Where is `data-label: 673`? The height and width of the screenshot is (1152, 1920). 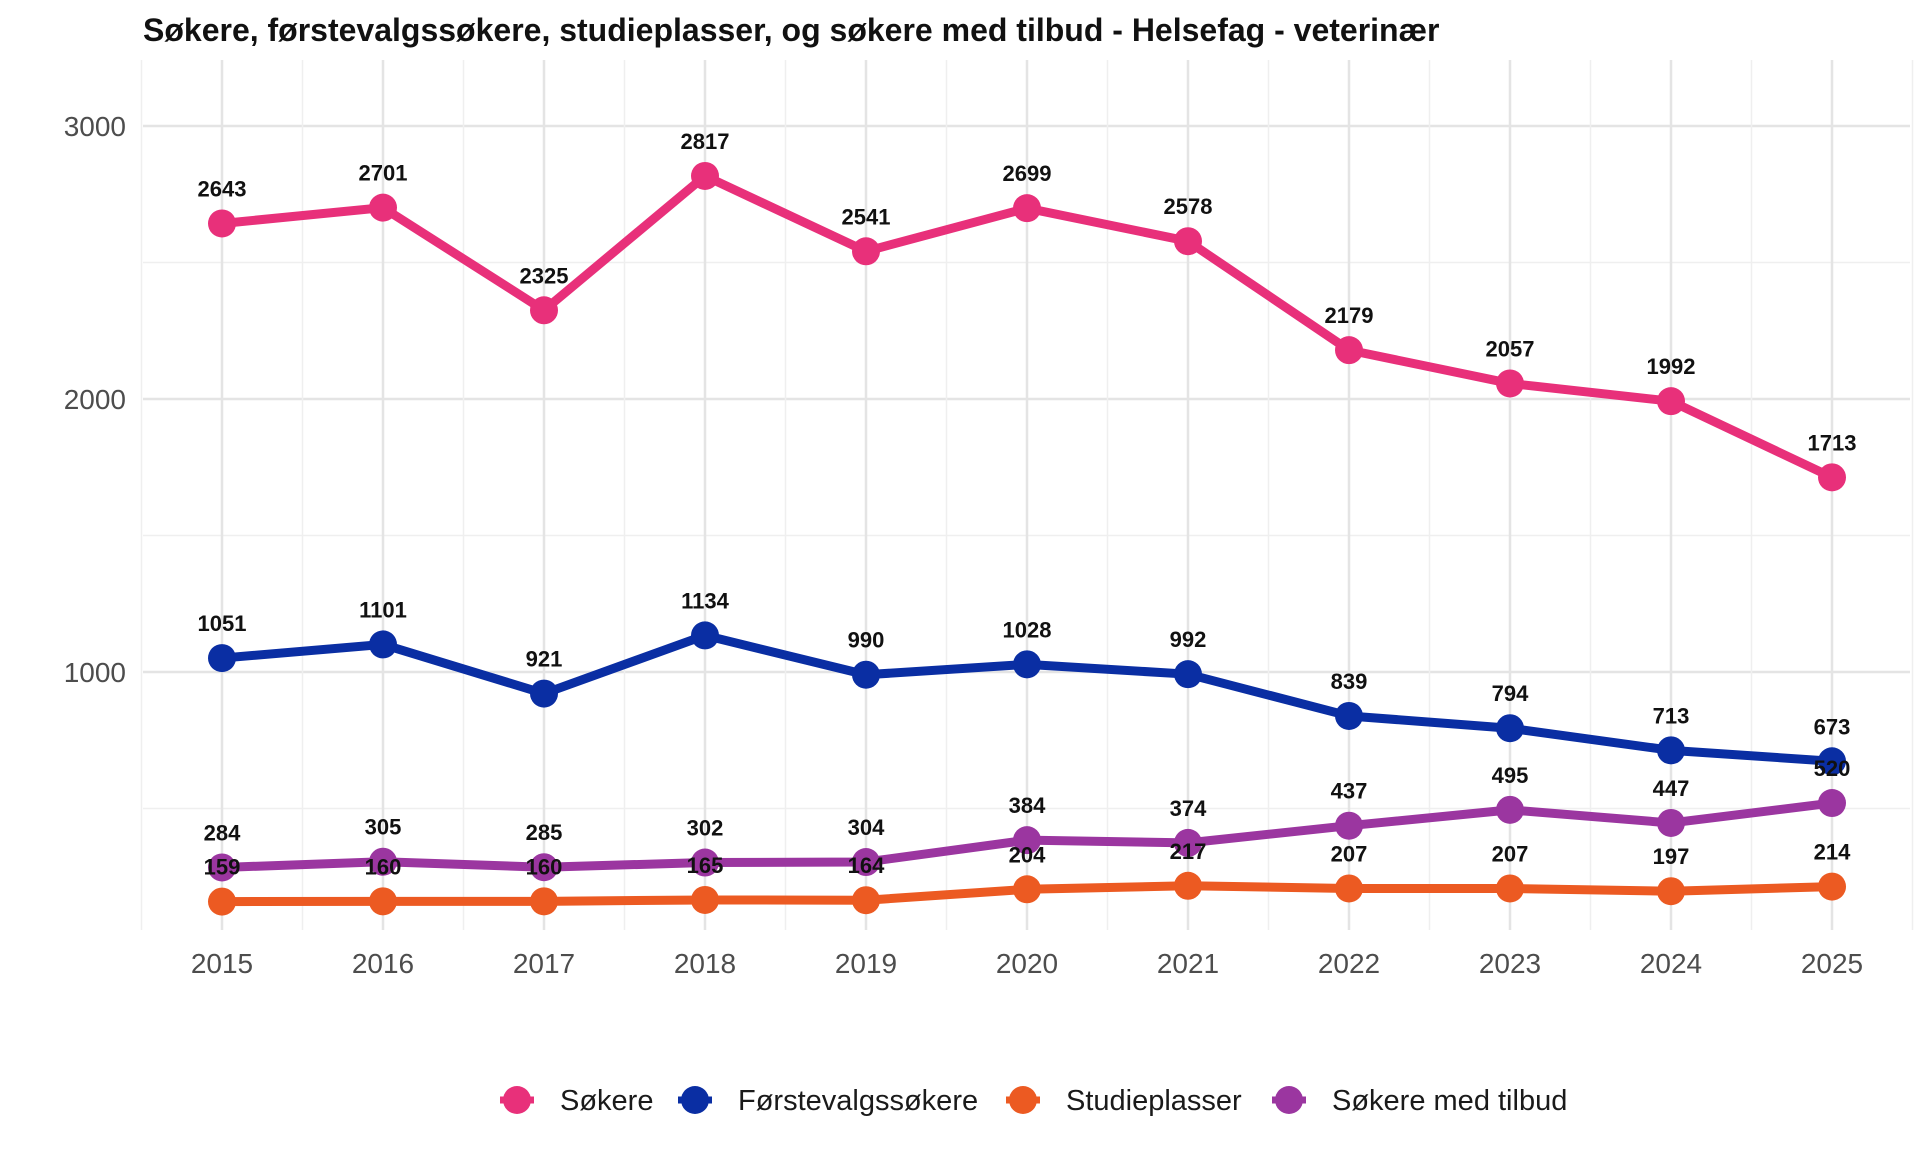 data-label: 673 is located at coordinates (1832, 726).